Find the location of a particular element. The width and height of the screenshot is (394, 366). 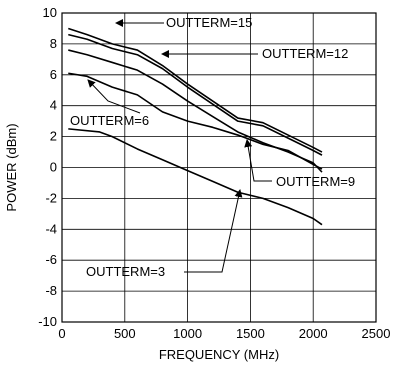

y-tick-label: 2 is located at coordinates (53, 136).